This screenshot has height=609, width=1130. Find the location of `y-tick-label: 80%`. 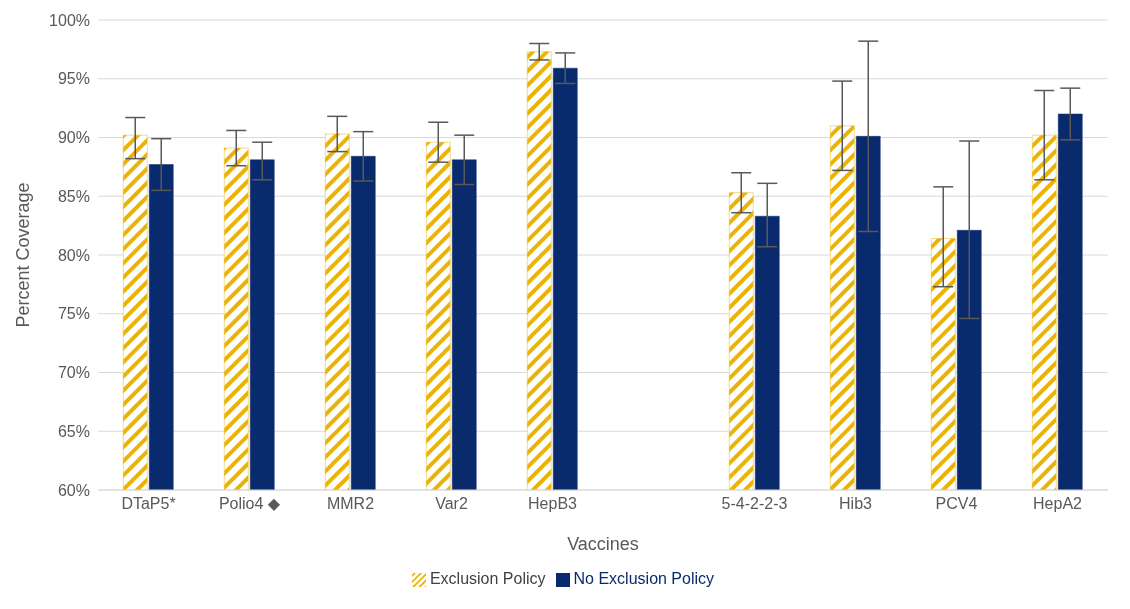

y-tick-label: 80% is located at coordinates (73, 255).